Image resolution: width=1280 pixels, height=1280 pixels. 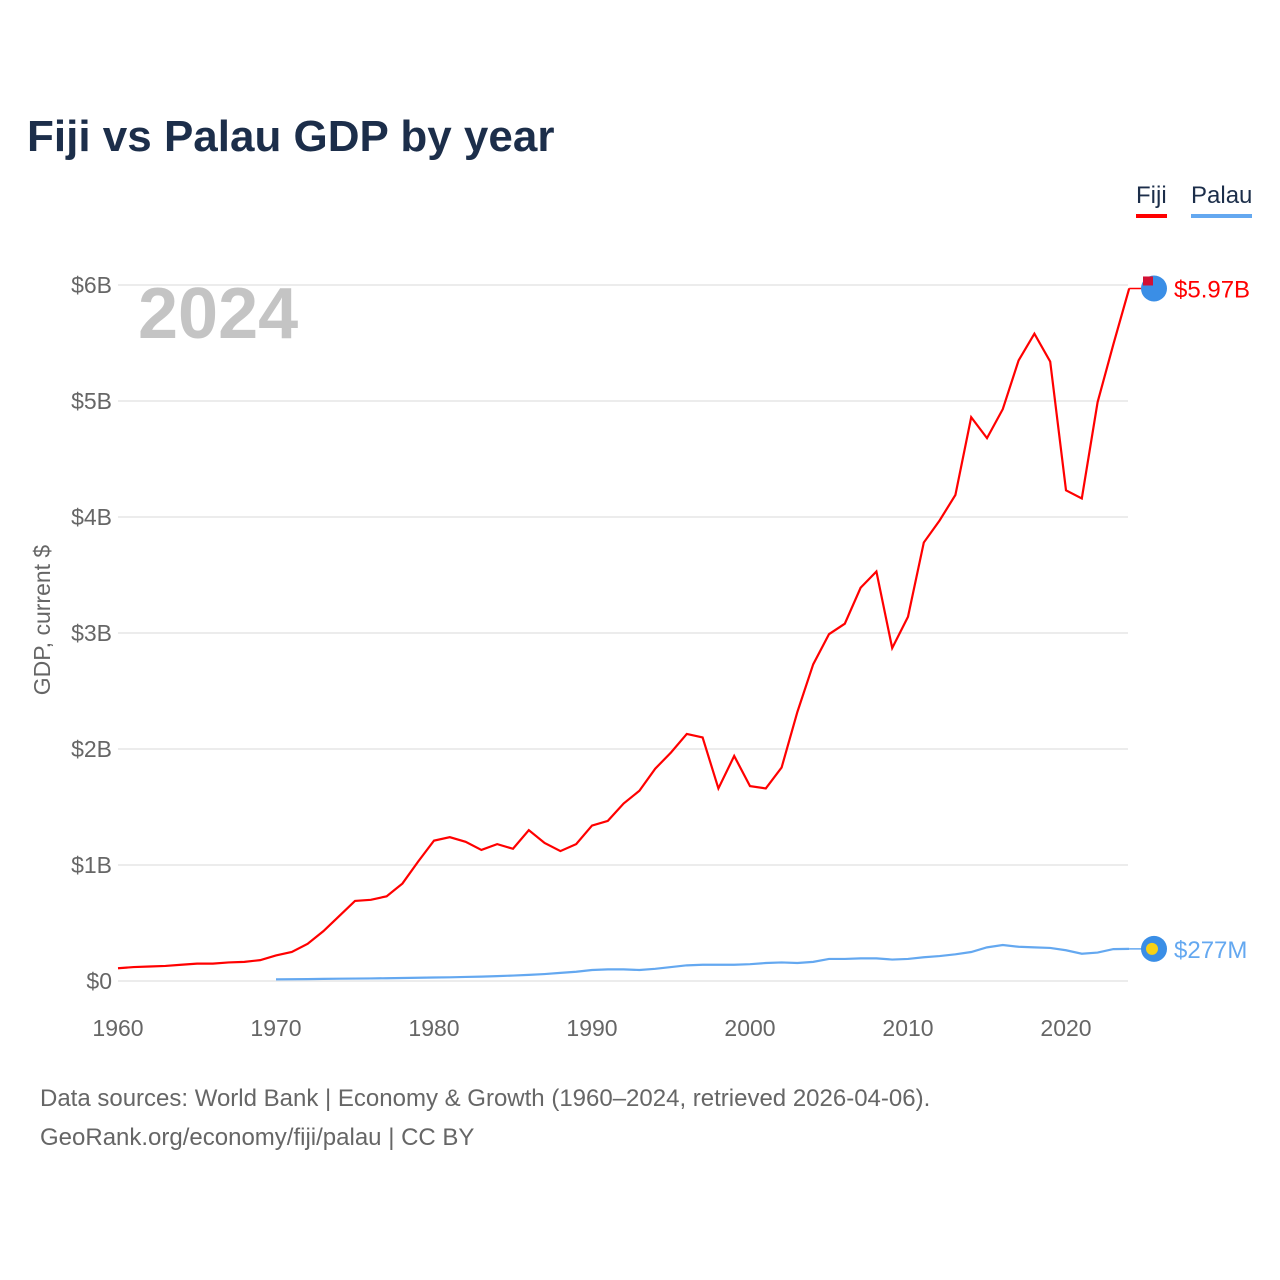 What do you see at coordinates (91, 401) in the screenshot?
I see `y-tick-label: $5B` at bounding box center [91, 401].